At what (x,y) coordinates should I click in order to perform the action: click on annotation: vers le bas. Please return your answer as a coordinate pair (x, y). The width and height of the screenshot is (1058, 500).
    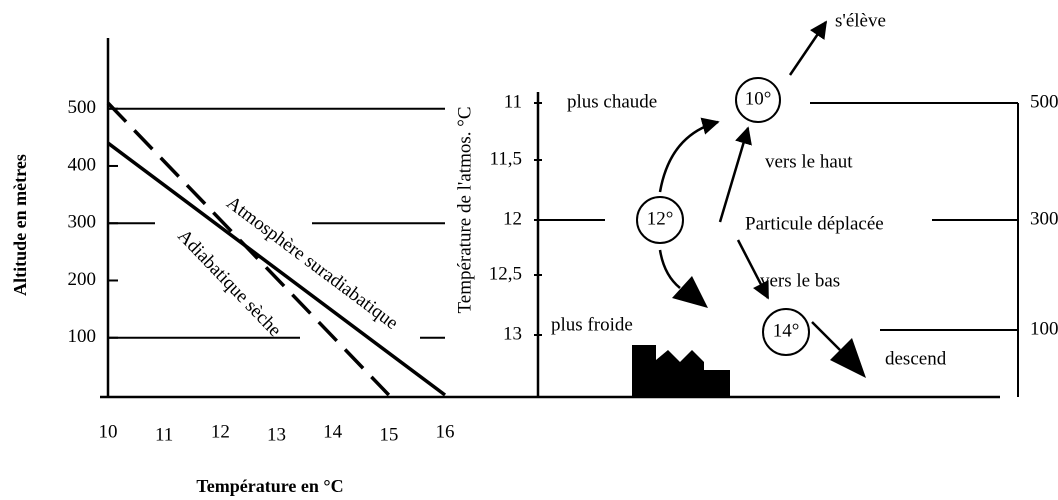
    Looking at the image, I should click on (800, 280).